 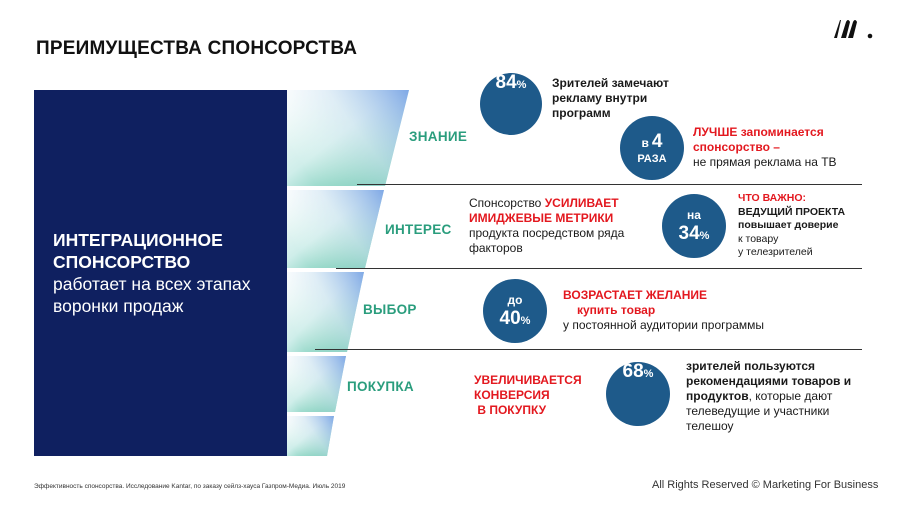 I want to click on block4-red1: УВЕЛИЧИВАЕТСЯ, so click(x=528, y=380).